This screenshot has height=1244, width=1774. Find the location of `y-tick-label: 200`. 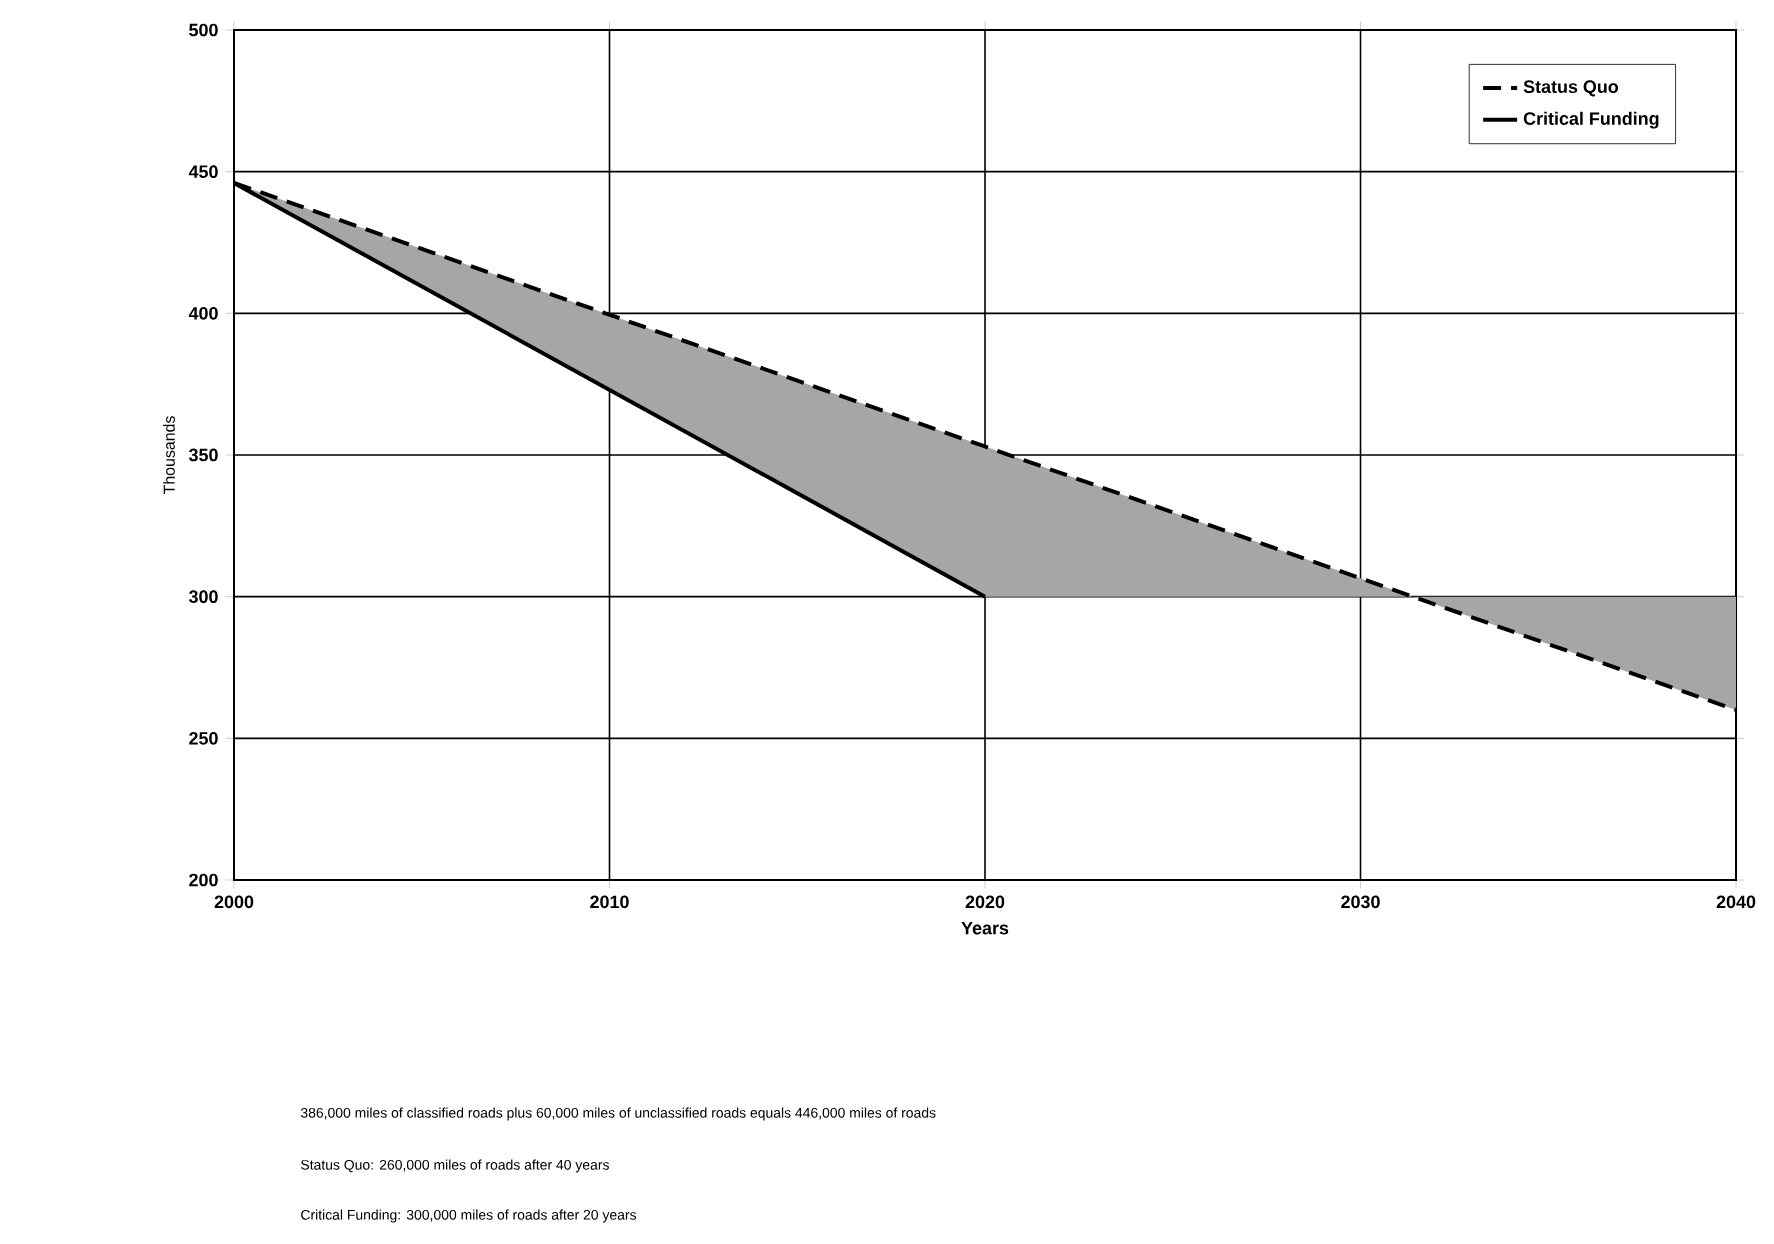

y-tick-label: 200 is located at coordinates (203, 880).